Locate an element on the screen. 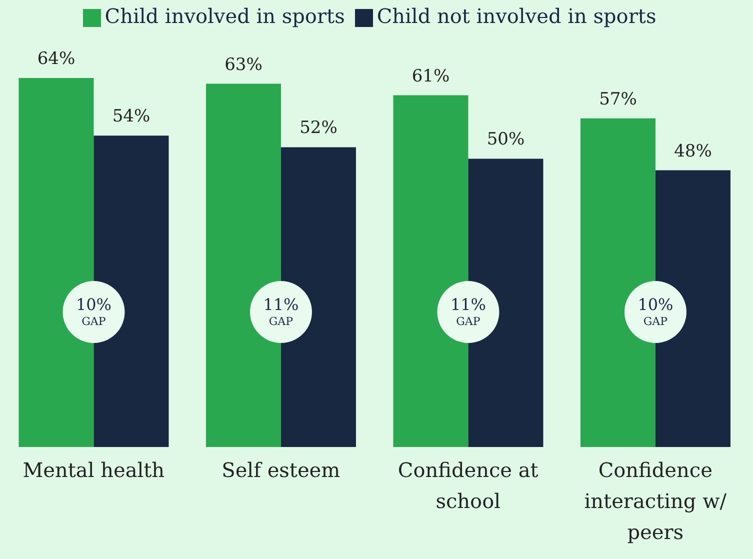  legend-label: Child not involved in sports is located at coordinates (516, 16).